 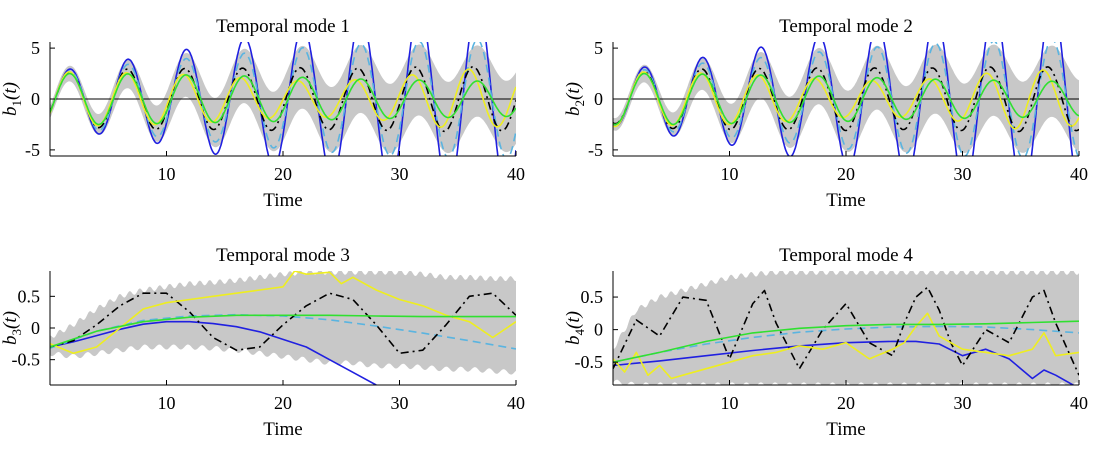 What do you see at coordinates (12, 99) in the screenshot?
I see `y-axis-label: b1(t)` at bounding box center [12, 99].